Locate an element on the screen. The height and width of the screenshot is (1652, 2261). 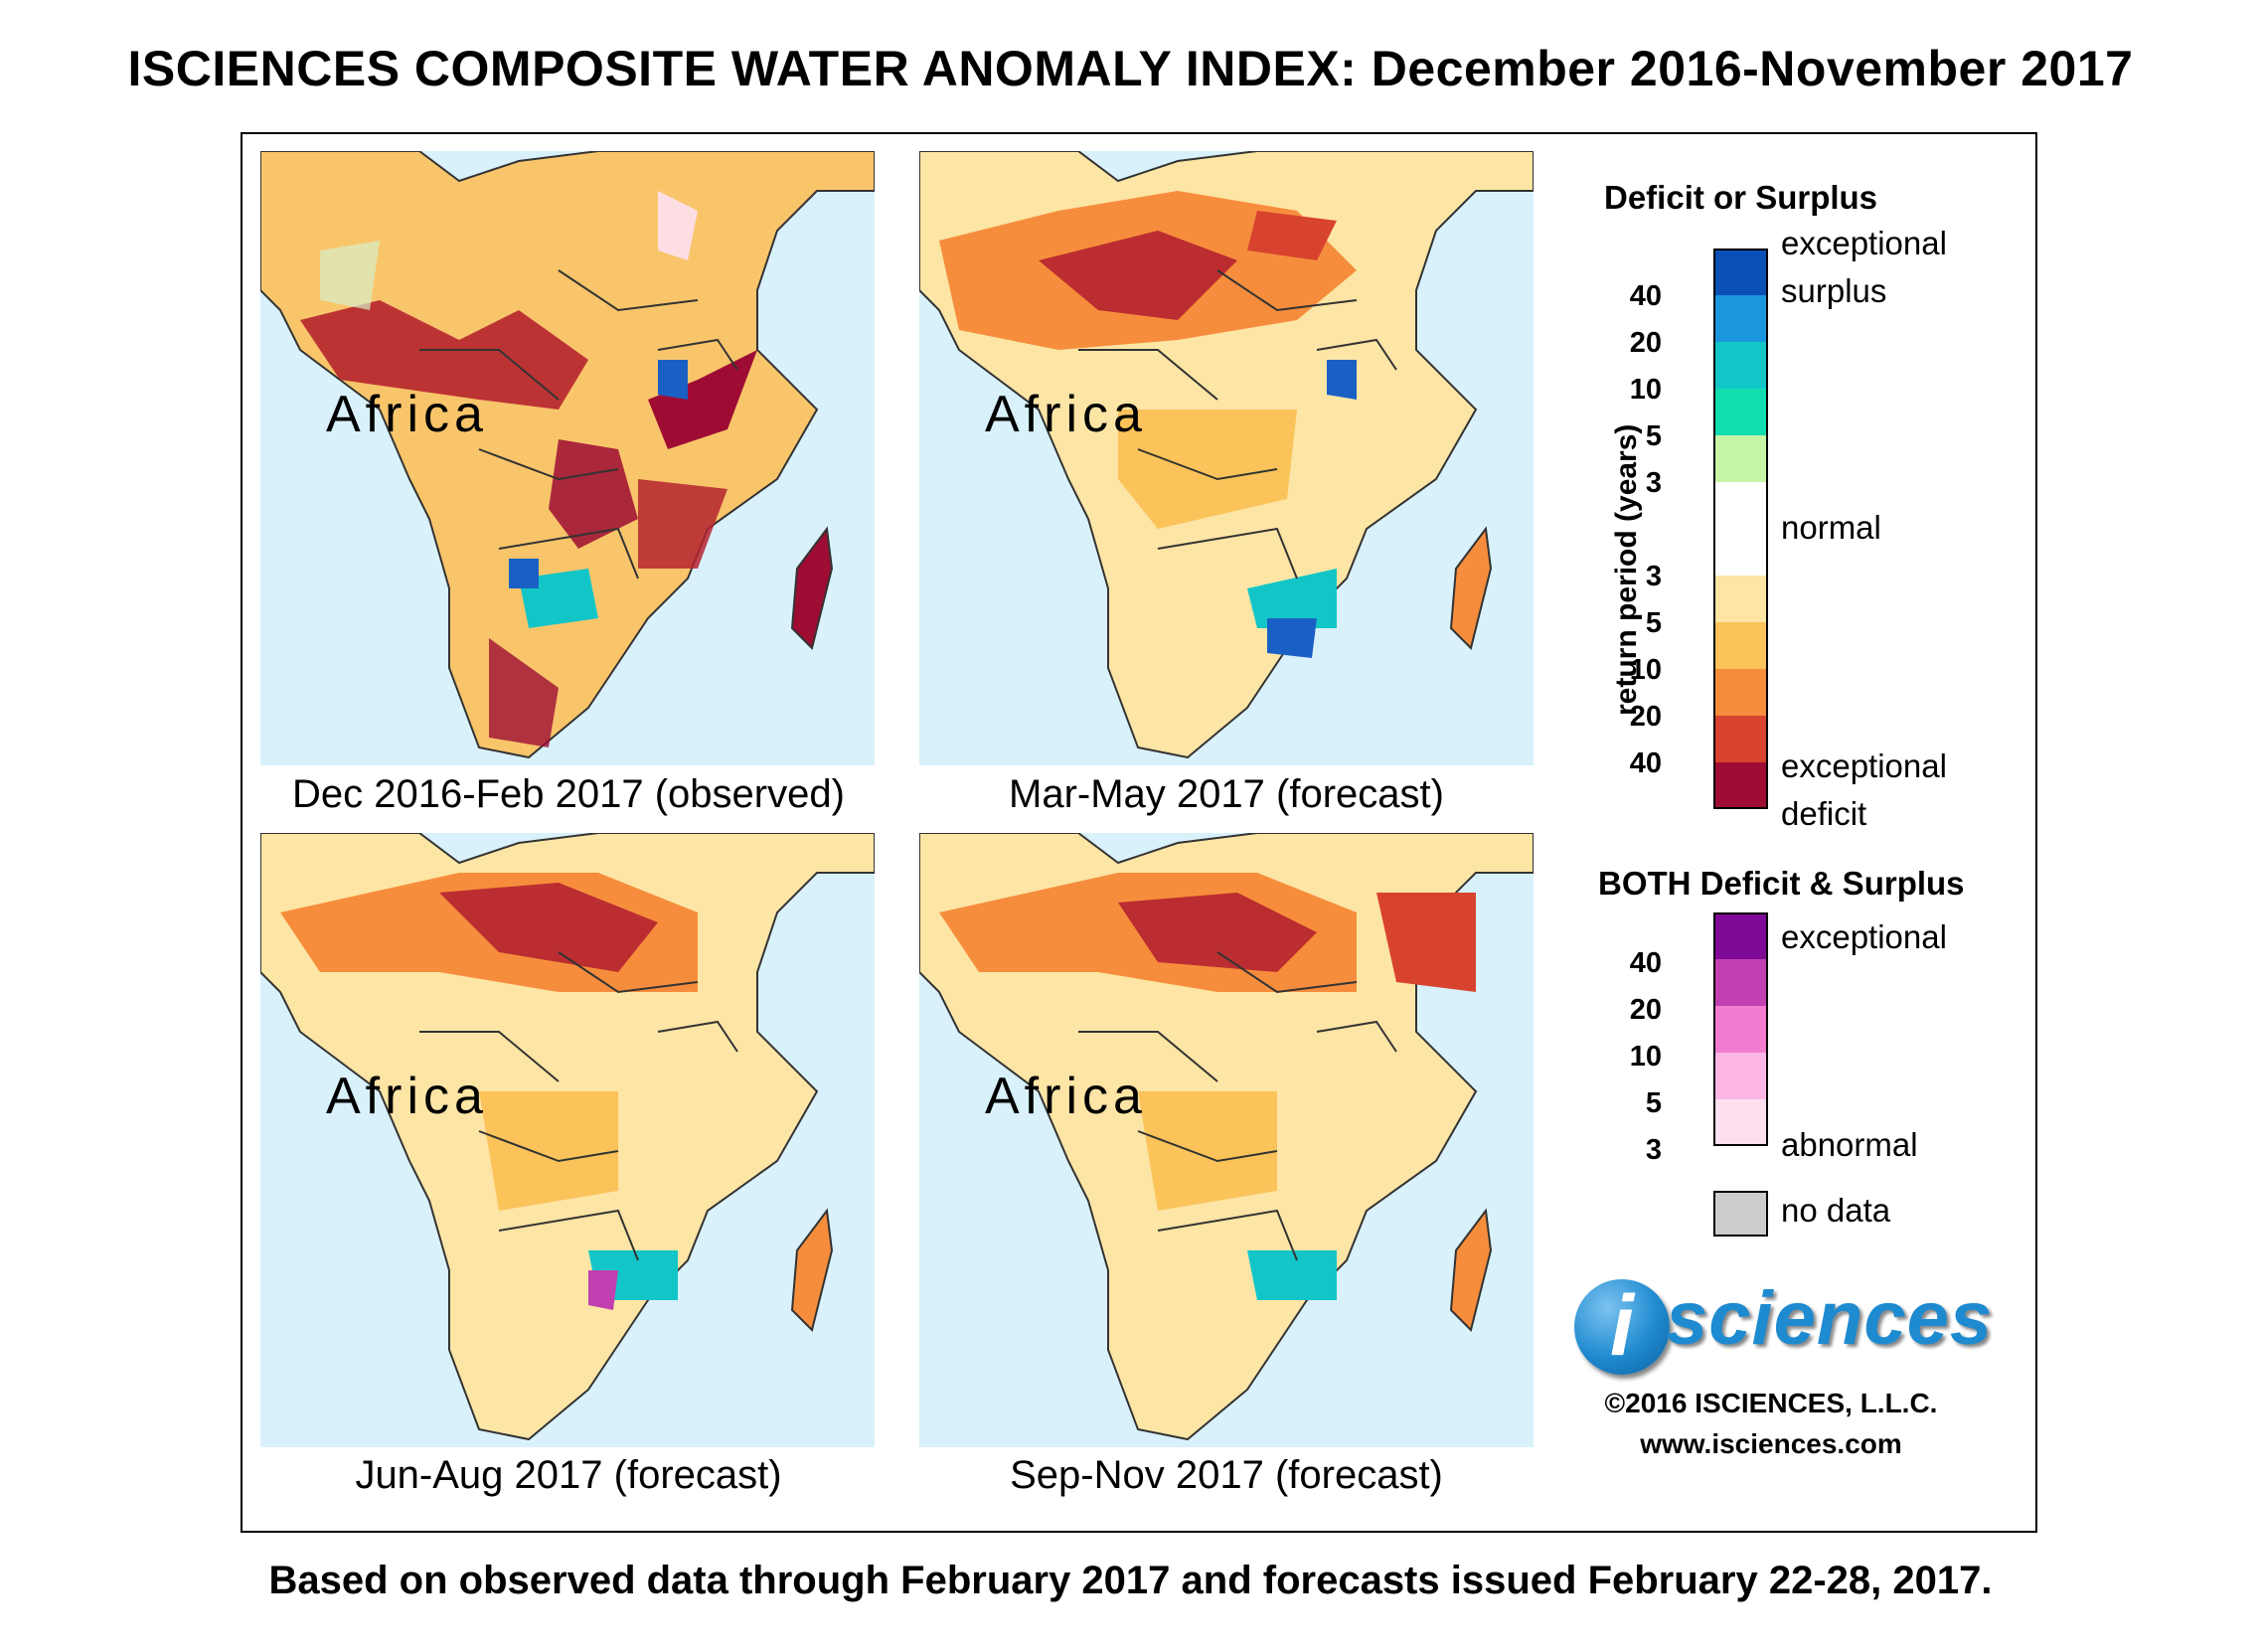
legend-heading-deficit-surplus: Deficit or Surplus is located at coordinates (1741, 197).